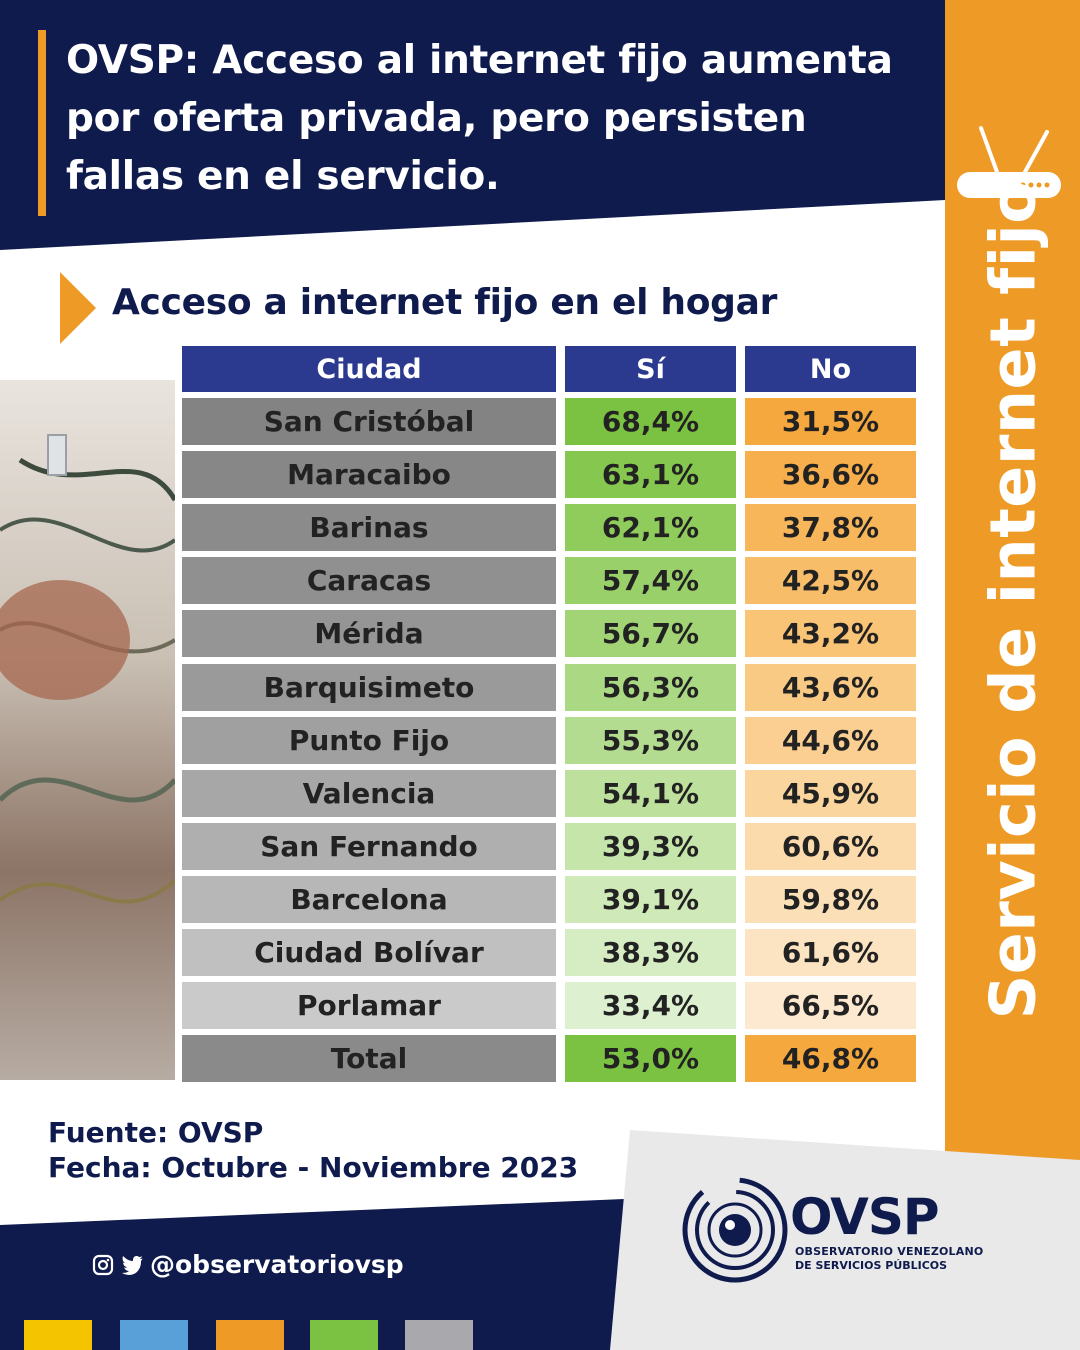  I want to click on twitter-icon, so click(132, 1265).